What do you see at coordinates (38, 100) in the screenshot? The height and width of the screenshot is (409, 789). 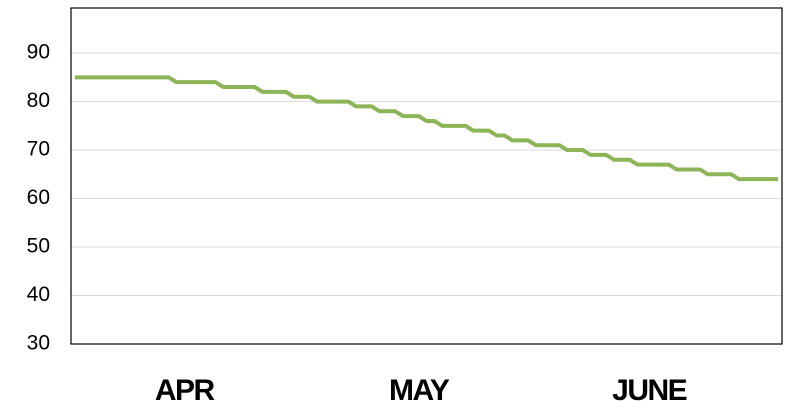 I see `y-tick-label: 80` at bounding box center [38, 100].